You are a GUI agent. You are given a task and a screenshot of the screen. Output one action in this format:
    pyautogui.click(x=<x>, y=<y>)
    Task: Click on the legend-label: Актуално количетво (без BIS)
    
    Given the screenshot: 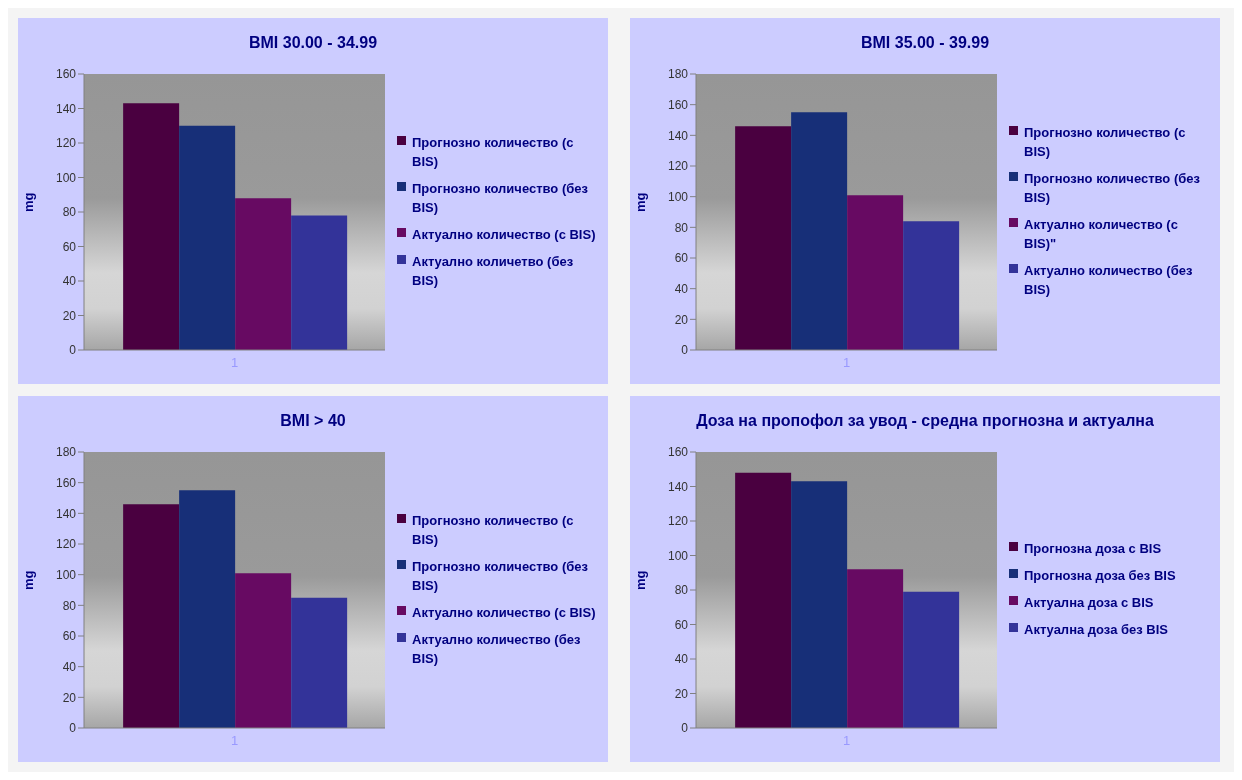 What is the action you would take?
    pyautogui.click(x=493, y=271)
    